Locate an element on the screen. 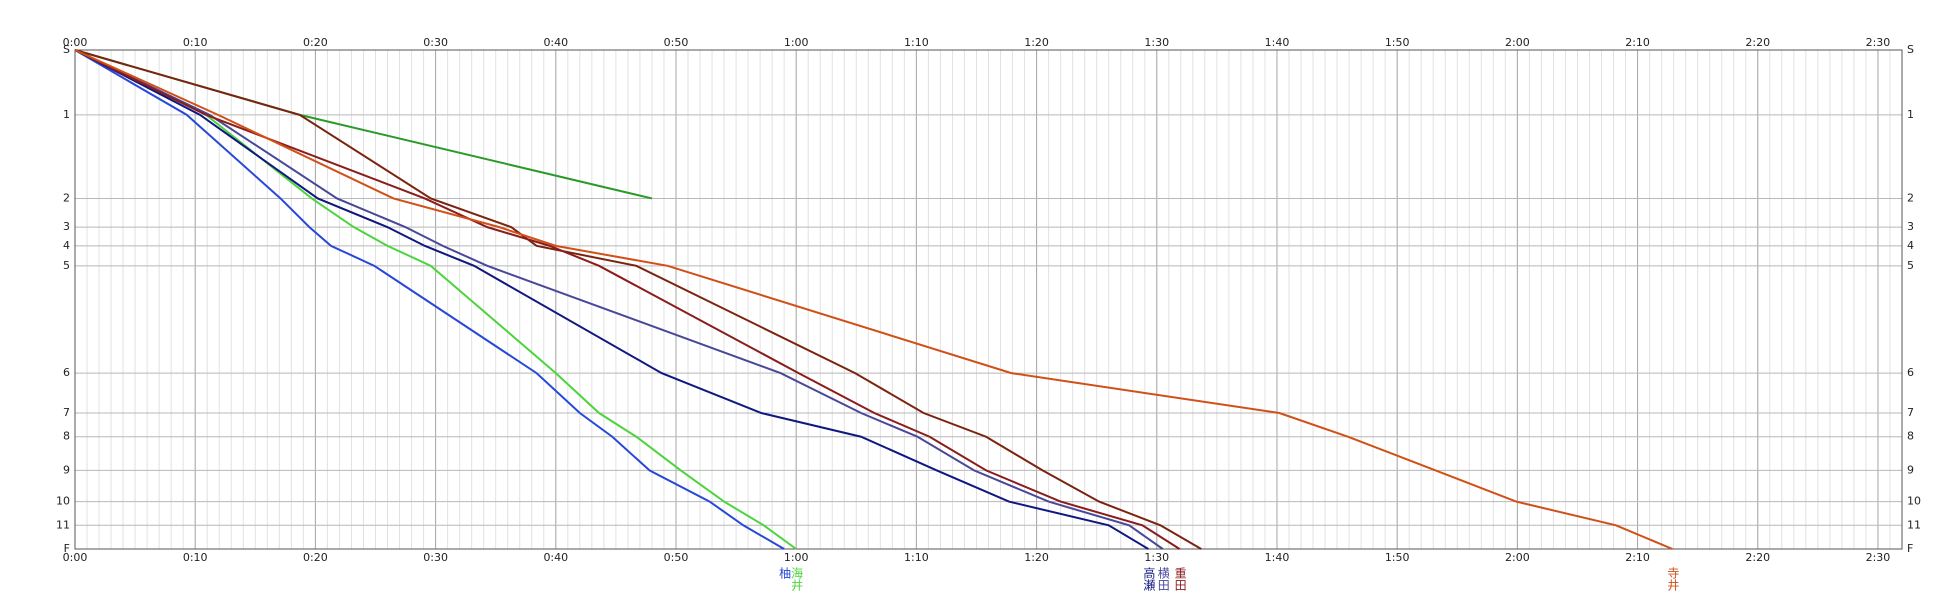  y-tick-label-right: 9 is located at coordinates (1910, 469).